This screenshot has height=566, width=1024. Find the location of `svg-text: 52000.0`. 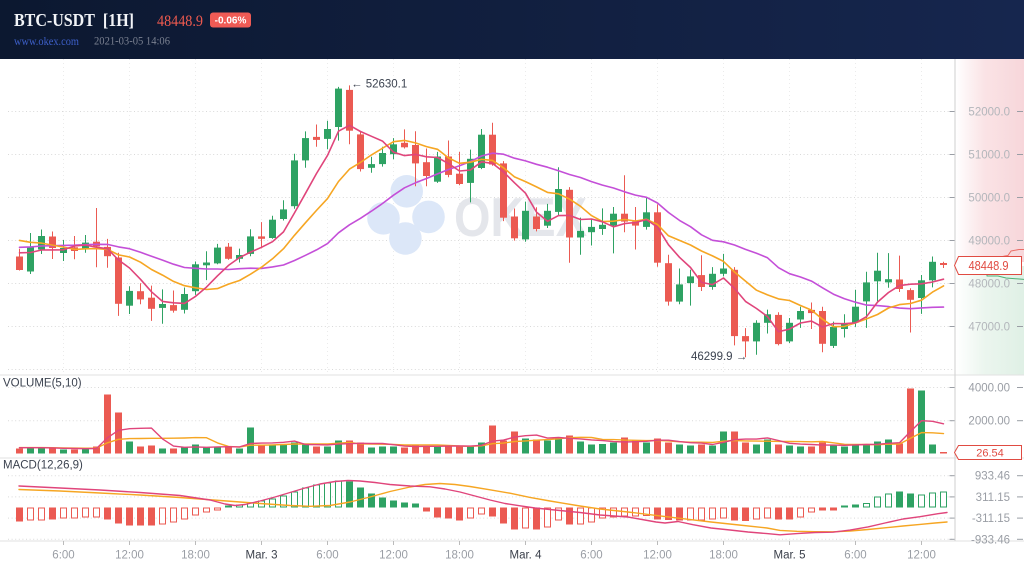

svg-text: 52000.0 is located at coordinates (989, 113).